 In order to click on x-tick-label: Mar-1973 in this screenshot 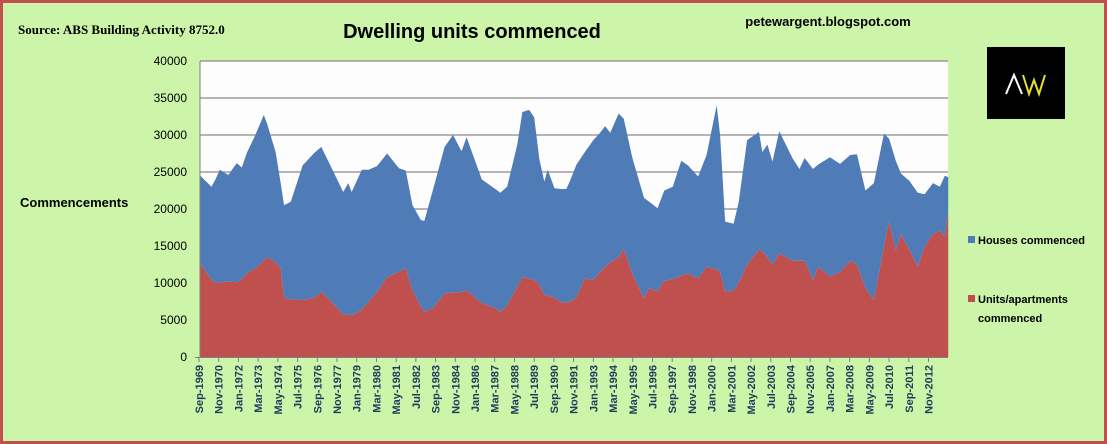, I will do `click(259, 389)`.